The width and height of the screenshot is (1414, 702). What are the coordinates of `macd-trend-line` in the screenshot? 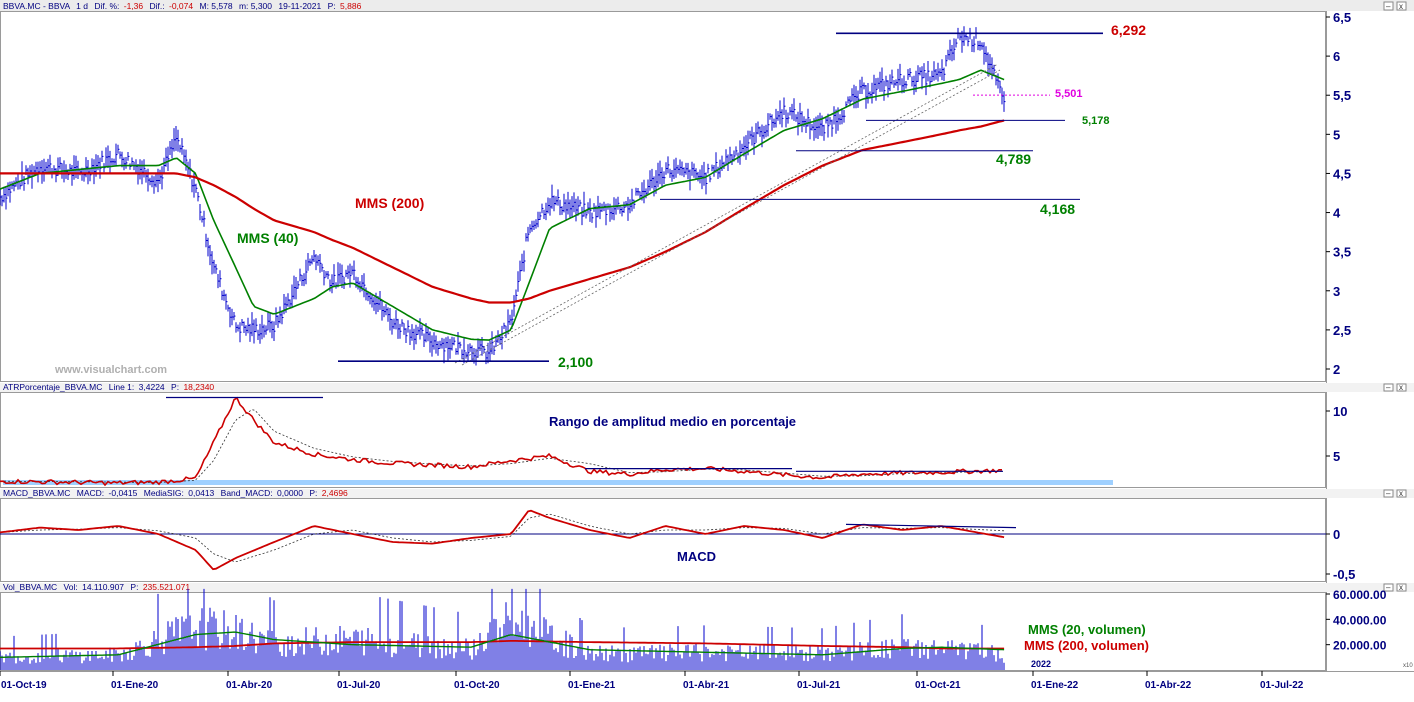 It's located at (931, 526).